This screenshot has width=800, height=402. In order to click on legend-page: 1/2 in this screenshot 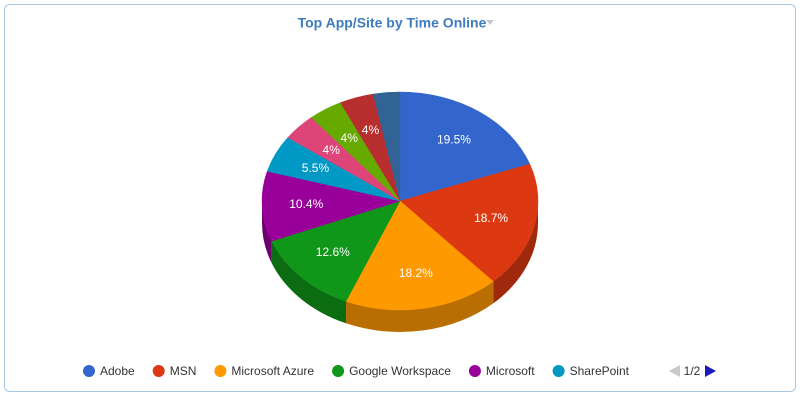, I will do `click(692, 371)`.